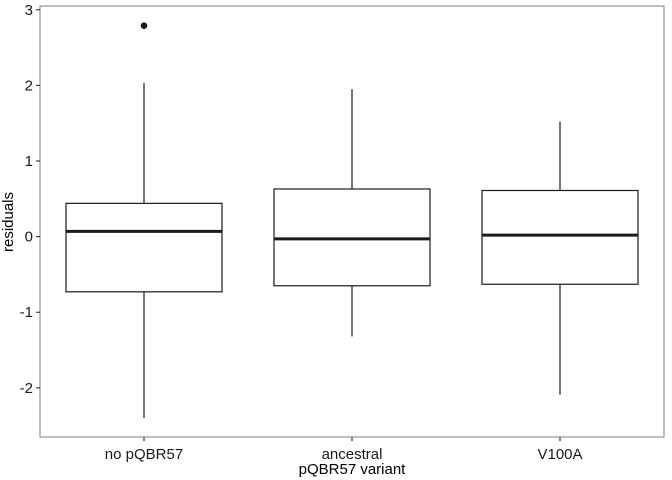 The image size is (672, 480). What do you see at coordinates (30, 199) in the screenshot?
I see `y-axis: 3 2 1 0 -1 -2` at bounding box center [30, 199].